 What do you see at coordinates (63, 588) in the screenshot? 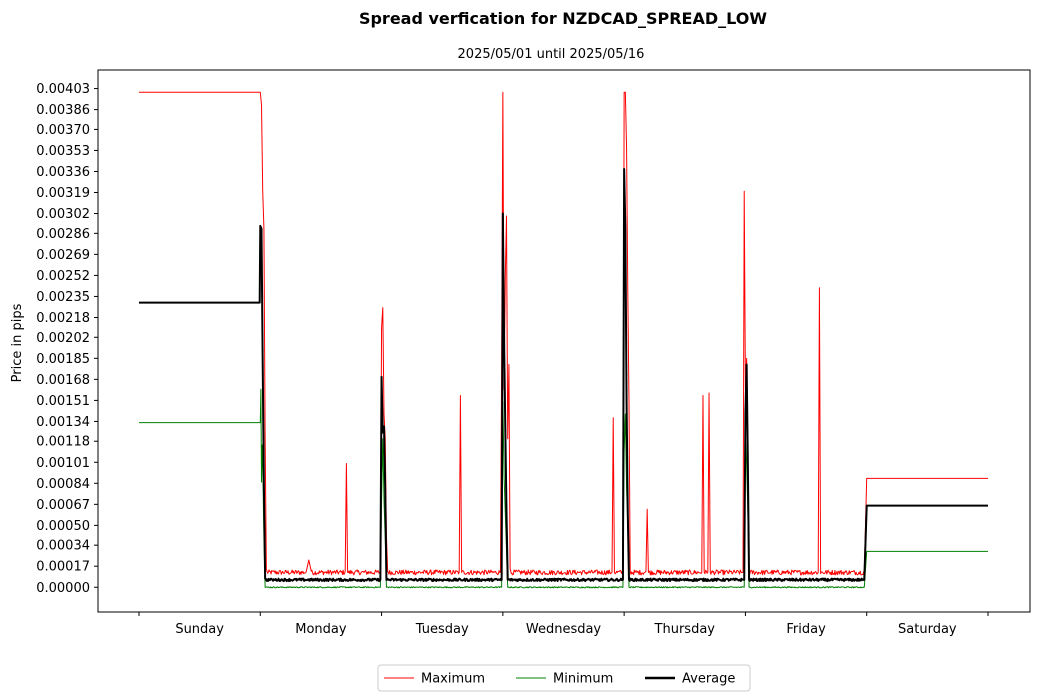
I see `y-tick-label: 0.00000` at bounding box center [63, 588].